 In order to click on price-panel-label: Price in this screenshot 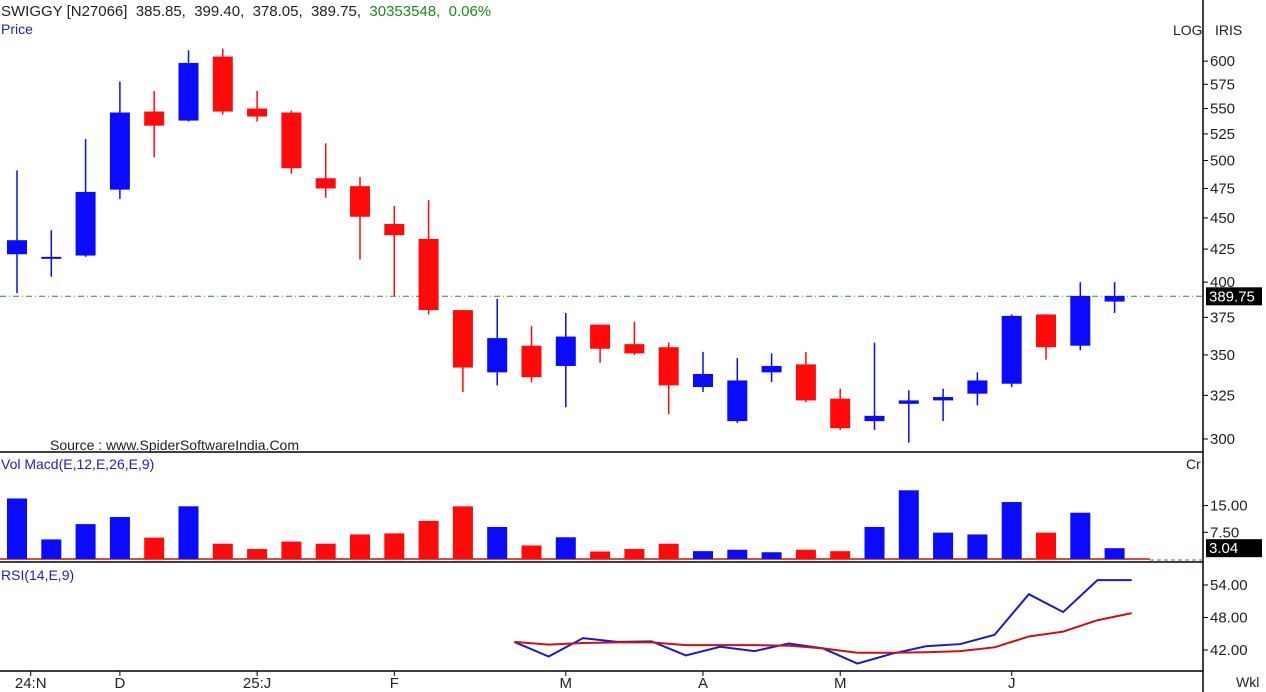, I will do `click(17, 29)`.